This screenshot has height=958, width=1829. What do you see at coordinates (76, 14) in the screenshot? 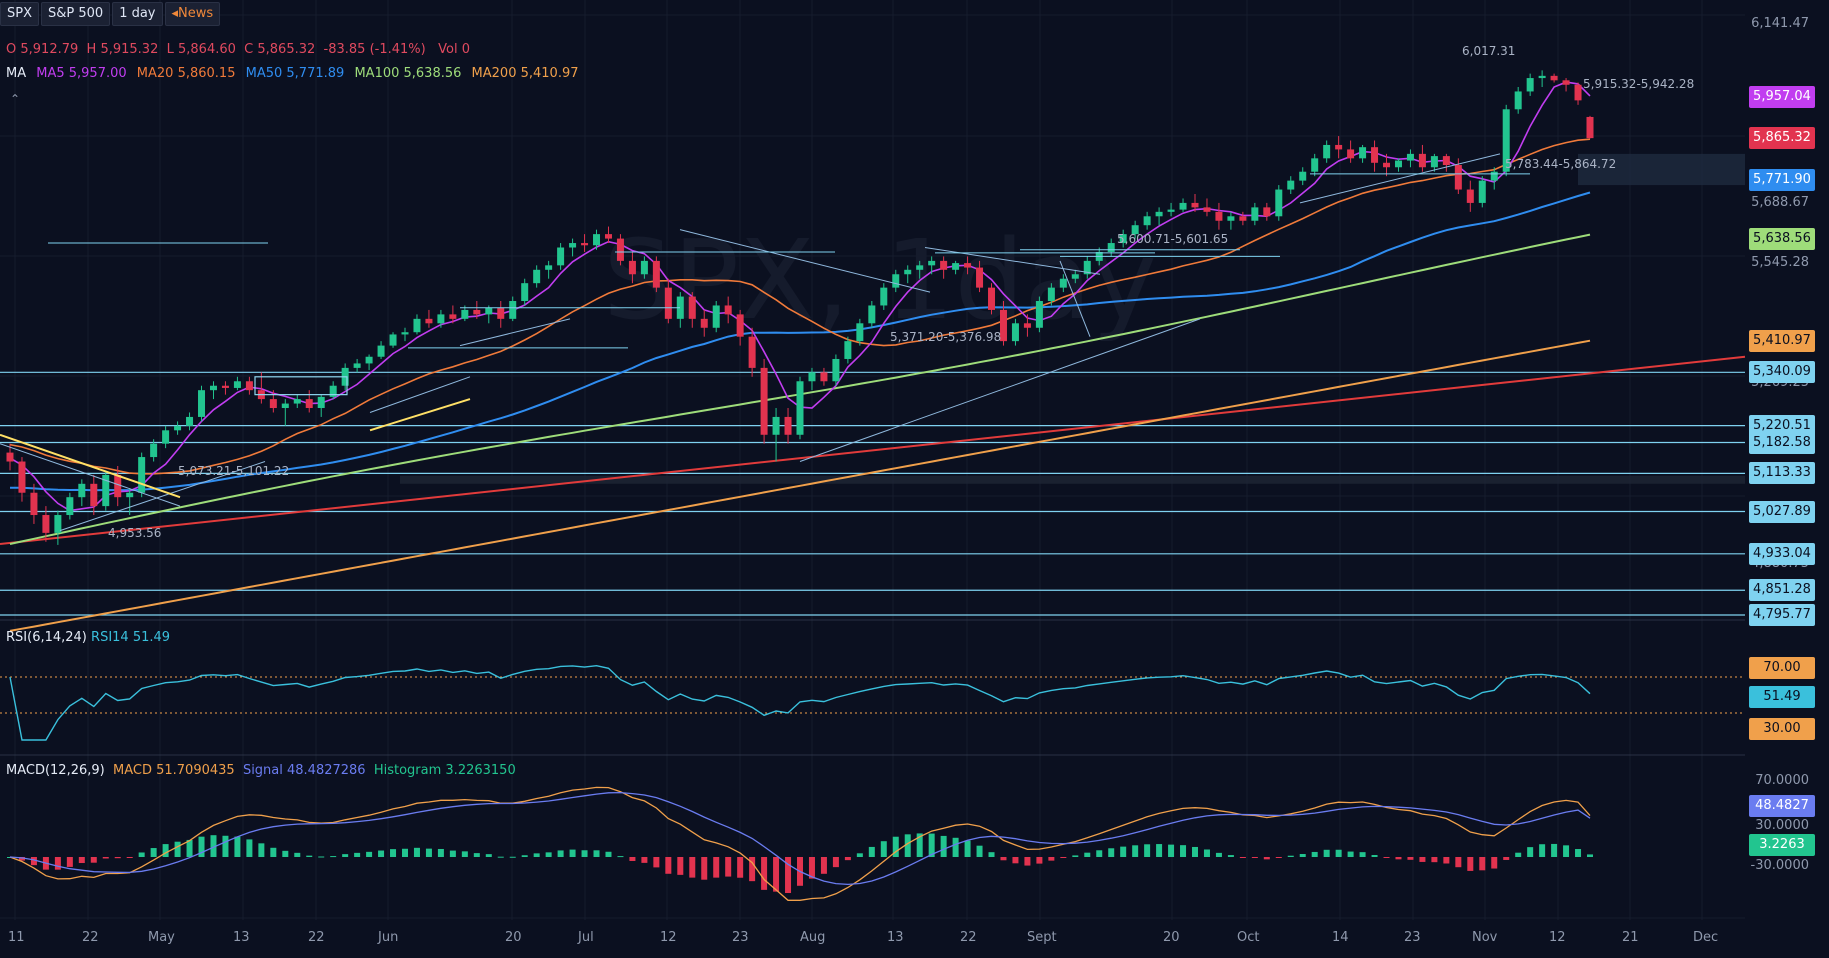
I see `symbol-name: S&P 500` at bounding box center [76, 14].